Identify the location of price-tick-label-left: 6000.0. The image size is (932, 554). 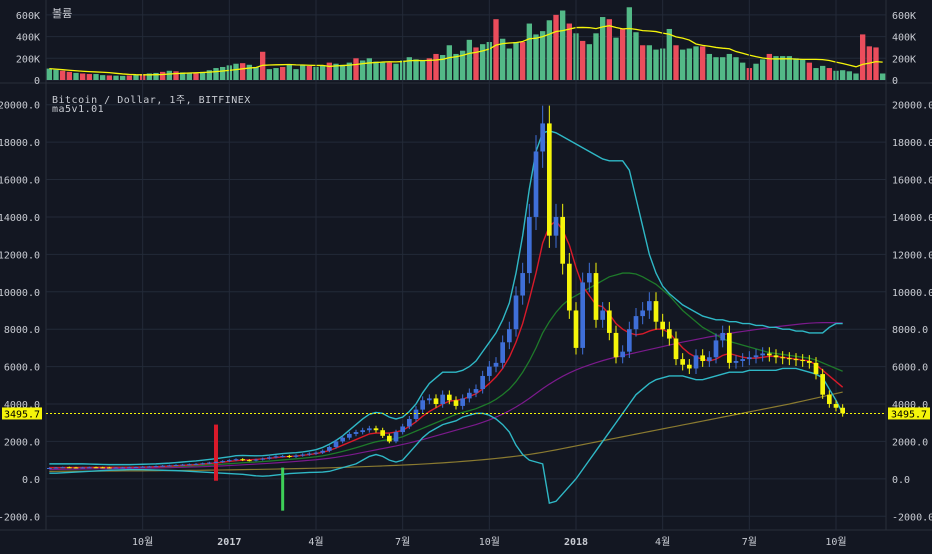
(22, 368).